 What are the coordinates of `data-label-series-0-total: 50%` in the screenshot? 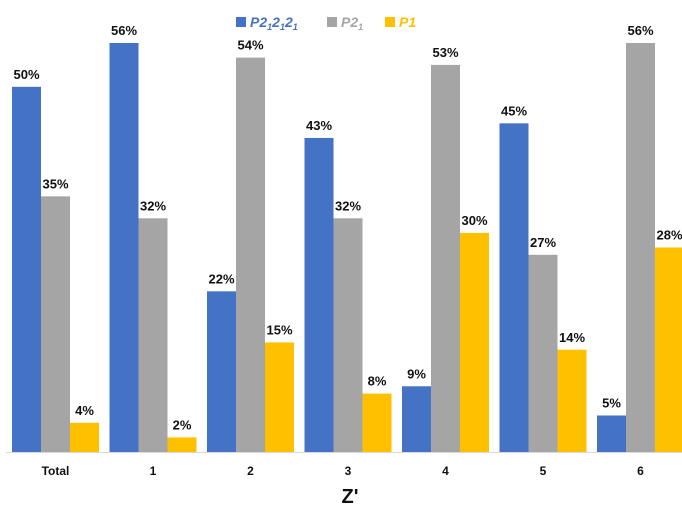 It's located at (26, 74).